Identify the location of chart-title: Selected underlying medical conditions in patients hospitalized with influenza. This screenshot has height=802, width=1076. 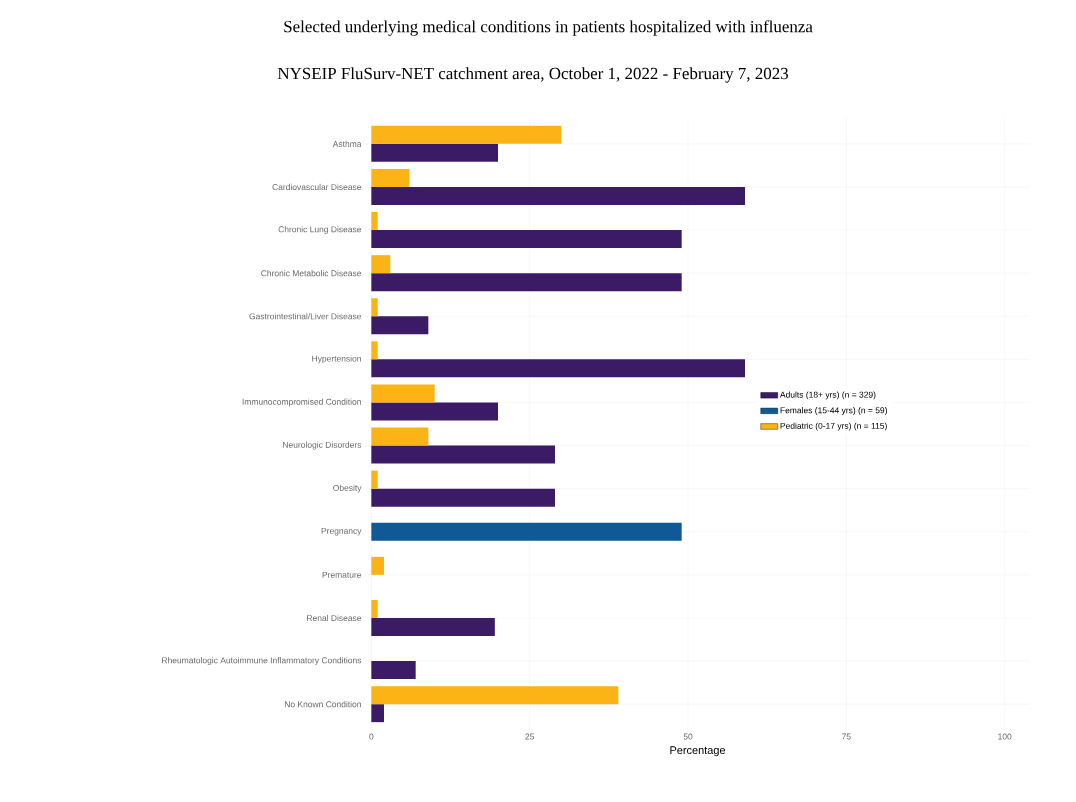
(548, 28).